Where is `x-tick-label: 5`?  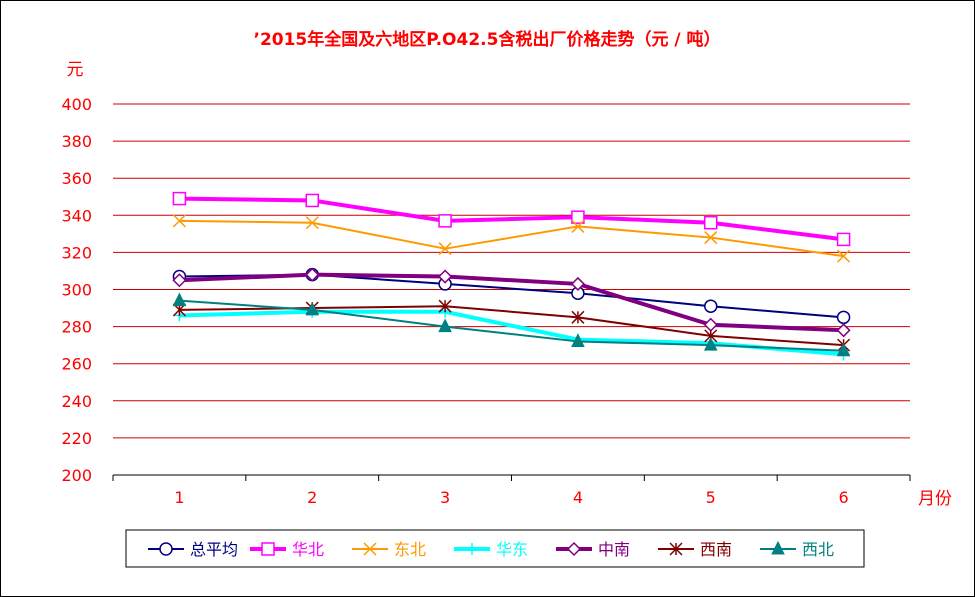 x-tick-label: 5 is located at coordinates (711, 497).